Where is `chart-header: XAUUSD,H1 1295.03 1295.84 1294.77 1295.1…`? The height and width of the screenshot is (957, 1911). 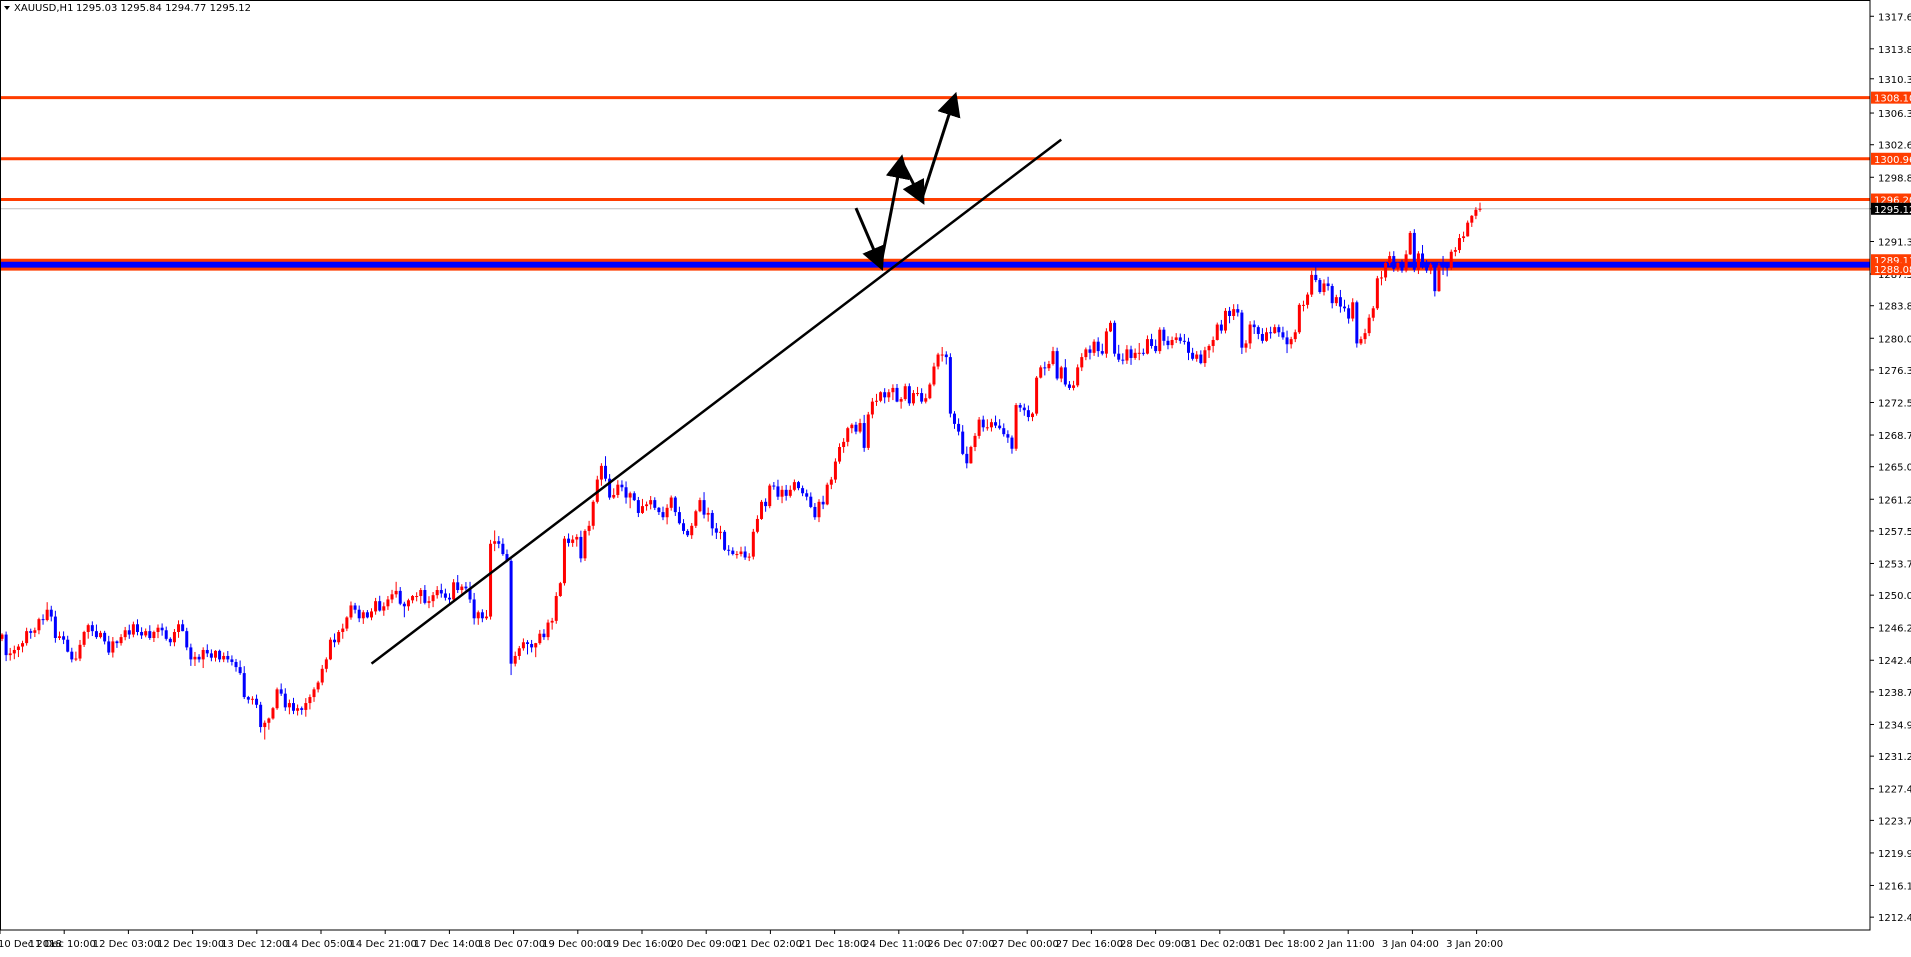 chart-header: XAUUSD,H1 1295.03 1295.84 1294.77 1295.1… is located at coordinates (127, 8).